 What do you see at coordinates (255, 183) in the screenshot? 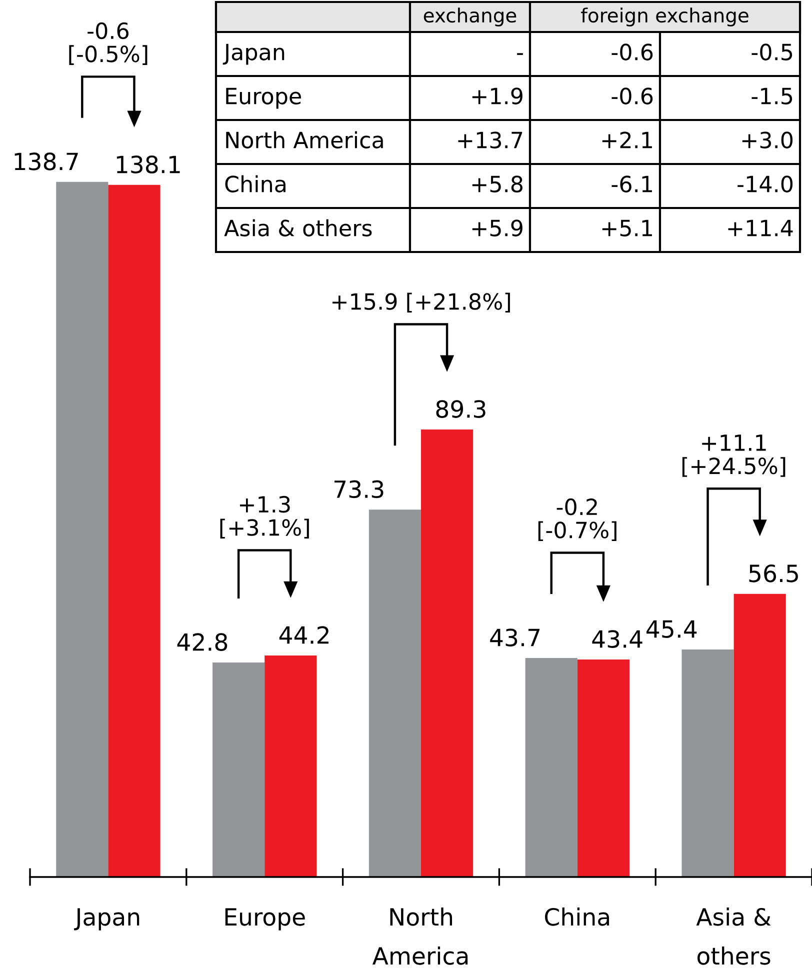
I see `annotation: China` at bounding box center [255, 183].